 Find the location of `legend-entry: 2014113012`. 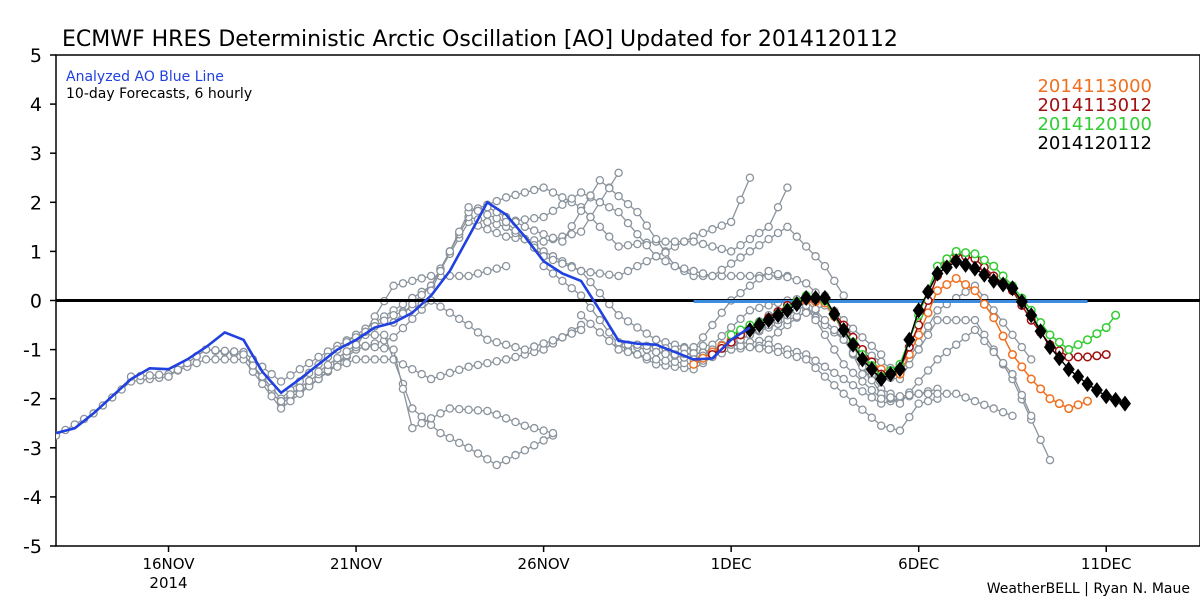

legend-entry: 2014113012 is located at coordinates (1094, 105).